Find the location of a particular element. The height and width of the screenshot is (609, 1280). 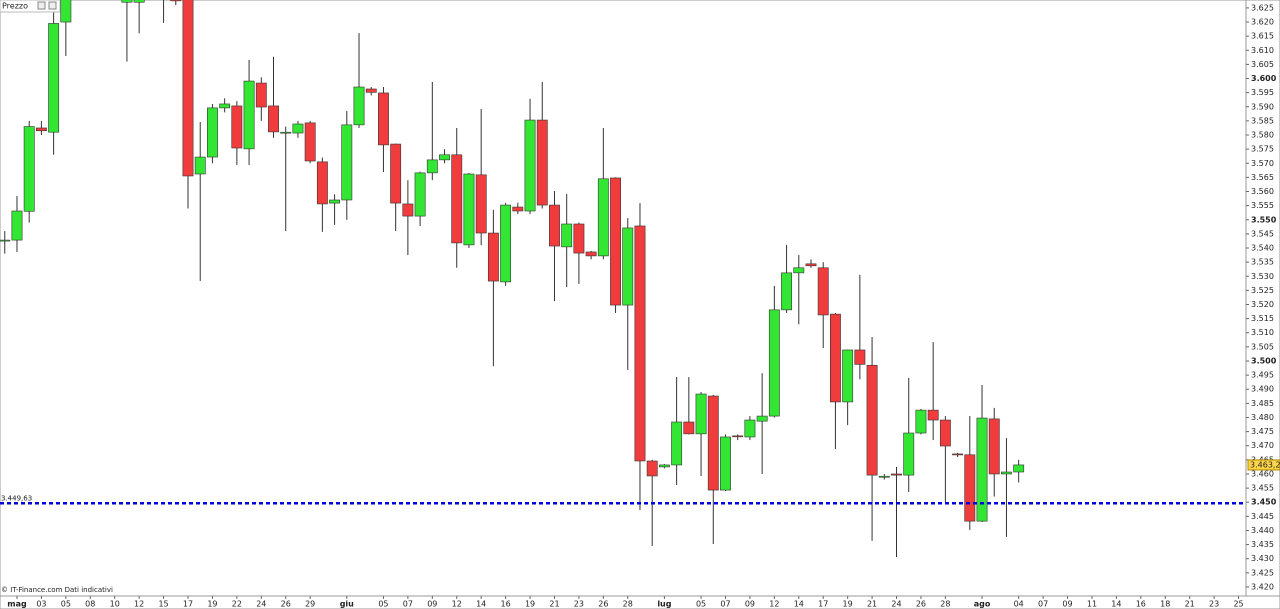

y-tick-label: 3.560 is located at coordinates (1262, 191).